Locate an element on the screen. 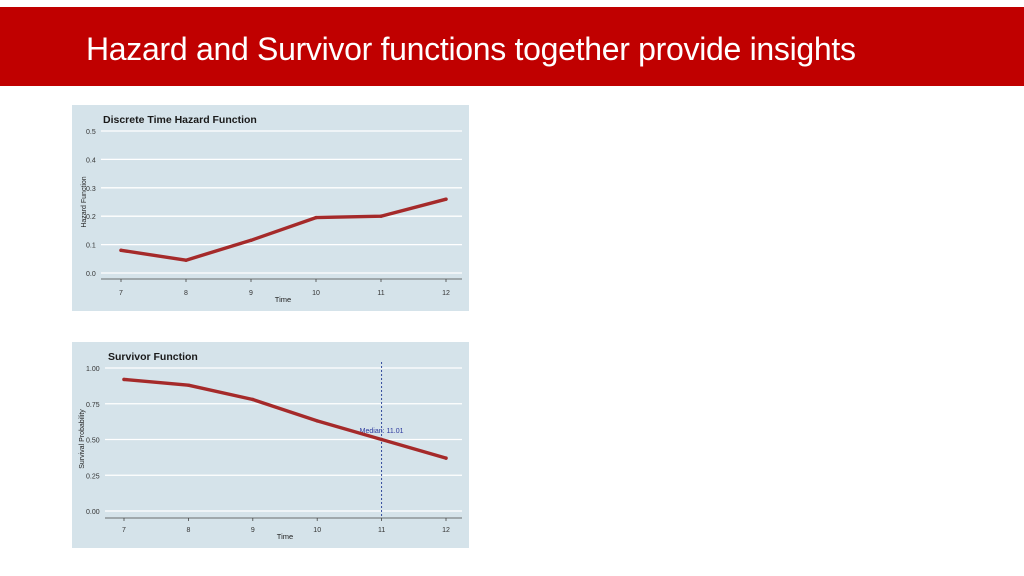  hazard-x-tick-label: 12 is located at coordinates (446, 293).